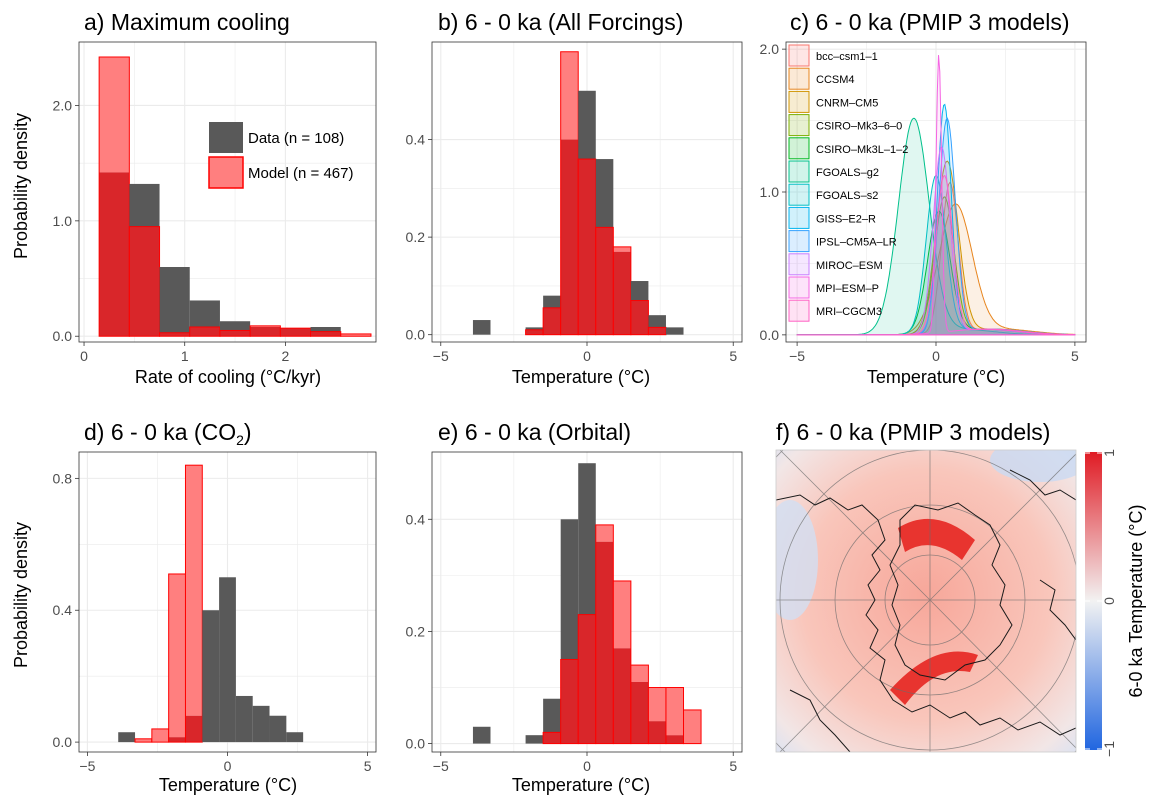  What do you see at coordinates (849, 266) in the screenshot?
I see `legend-label: MIROC–ESM` at bounding box center [849, 266].